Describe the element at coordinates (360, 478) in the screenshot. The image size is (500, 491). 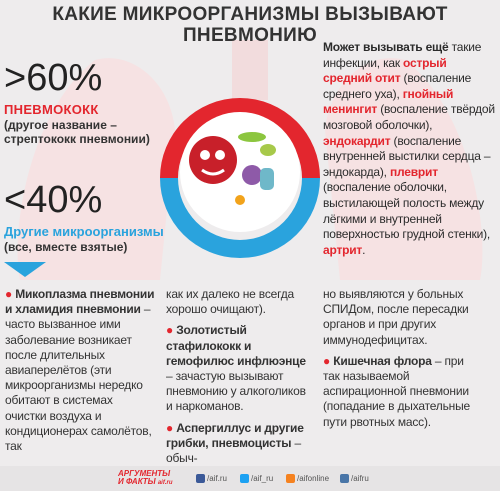
I see `social-text: /aifru` at that location.